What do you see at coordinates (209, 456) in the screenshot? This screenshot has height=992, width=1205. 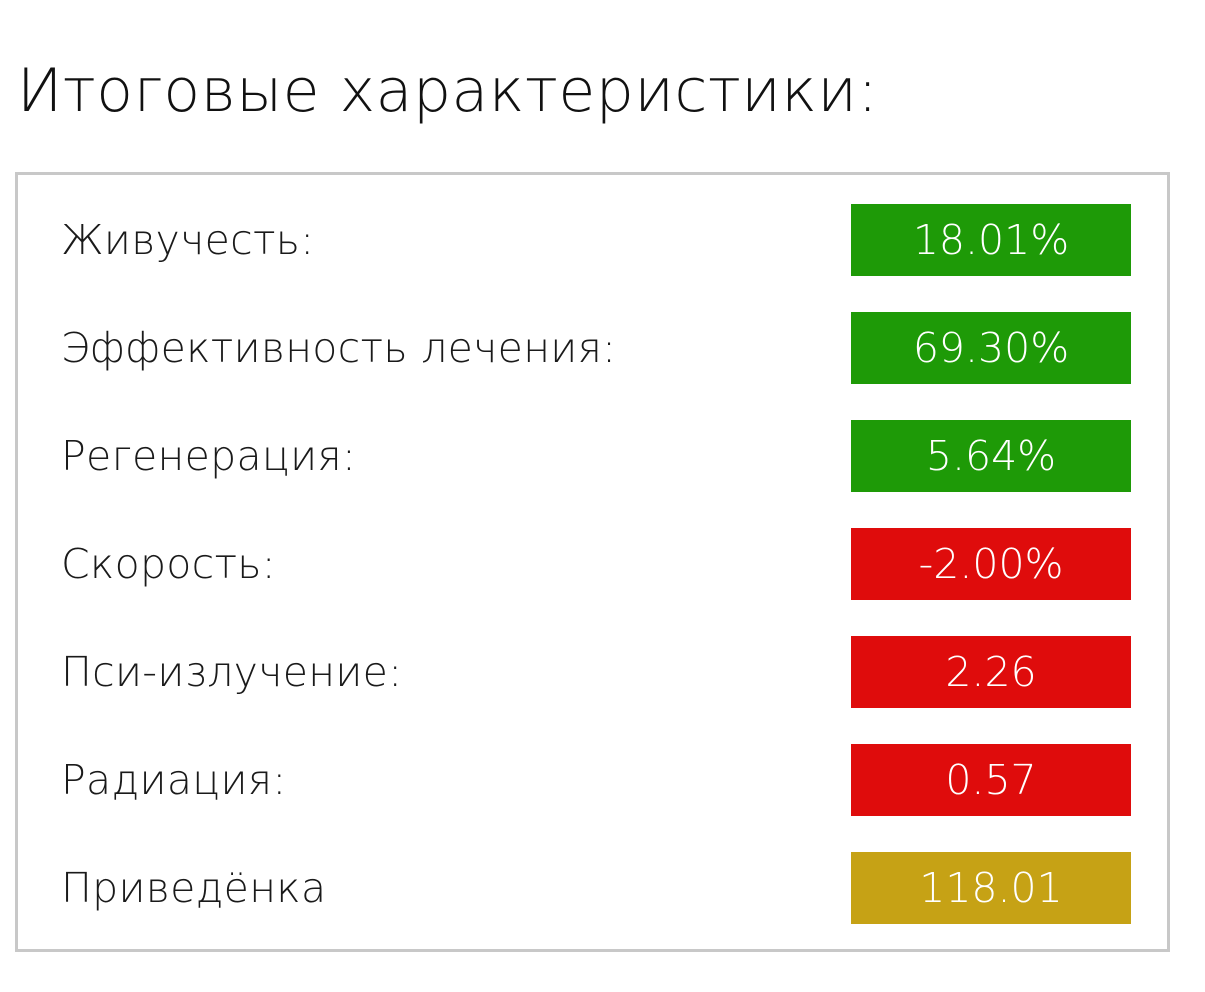 I see `stat-label-regeneration: Регенерация:` at bounding box center [209, 456].